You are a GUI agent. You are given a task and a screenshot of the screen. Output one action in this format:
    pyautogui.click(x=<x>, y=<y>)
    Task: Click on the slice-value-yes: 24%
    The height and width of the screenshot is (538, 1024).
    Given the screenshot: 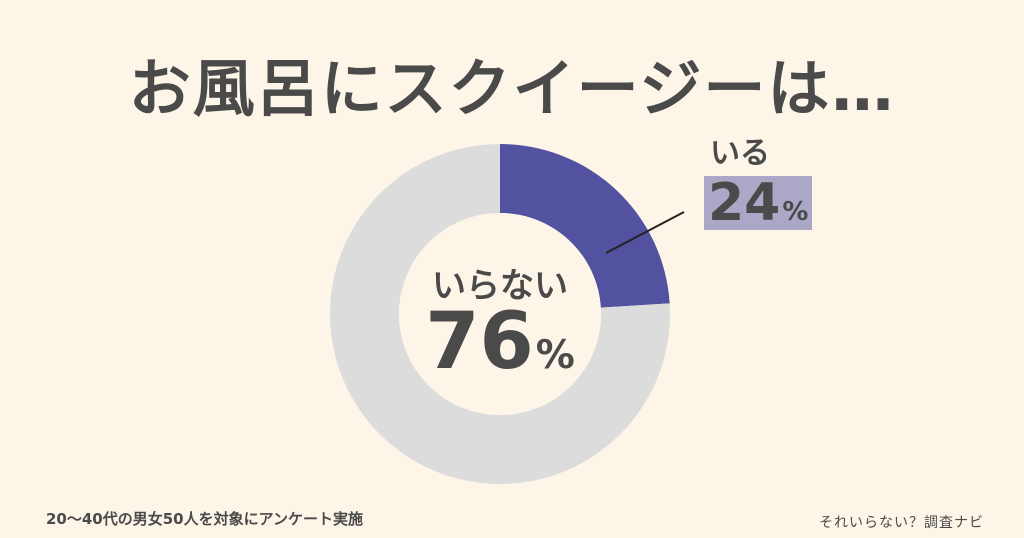 What is the action you would take?
    pyautogui.click(x=758, y=203)
    